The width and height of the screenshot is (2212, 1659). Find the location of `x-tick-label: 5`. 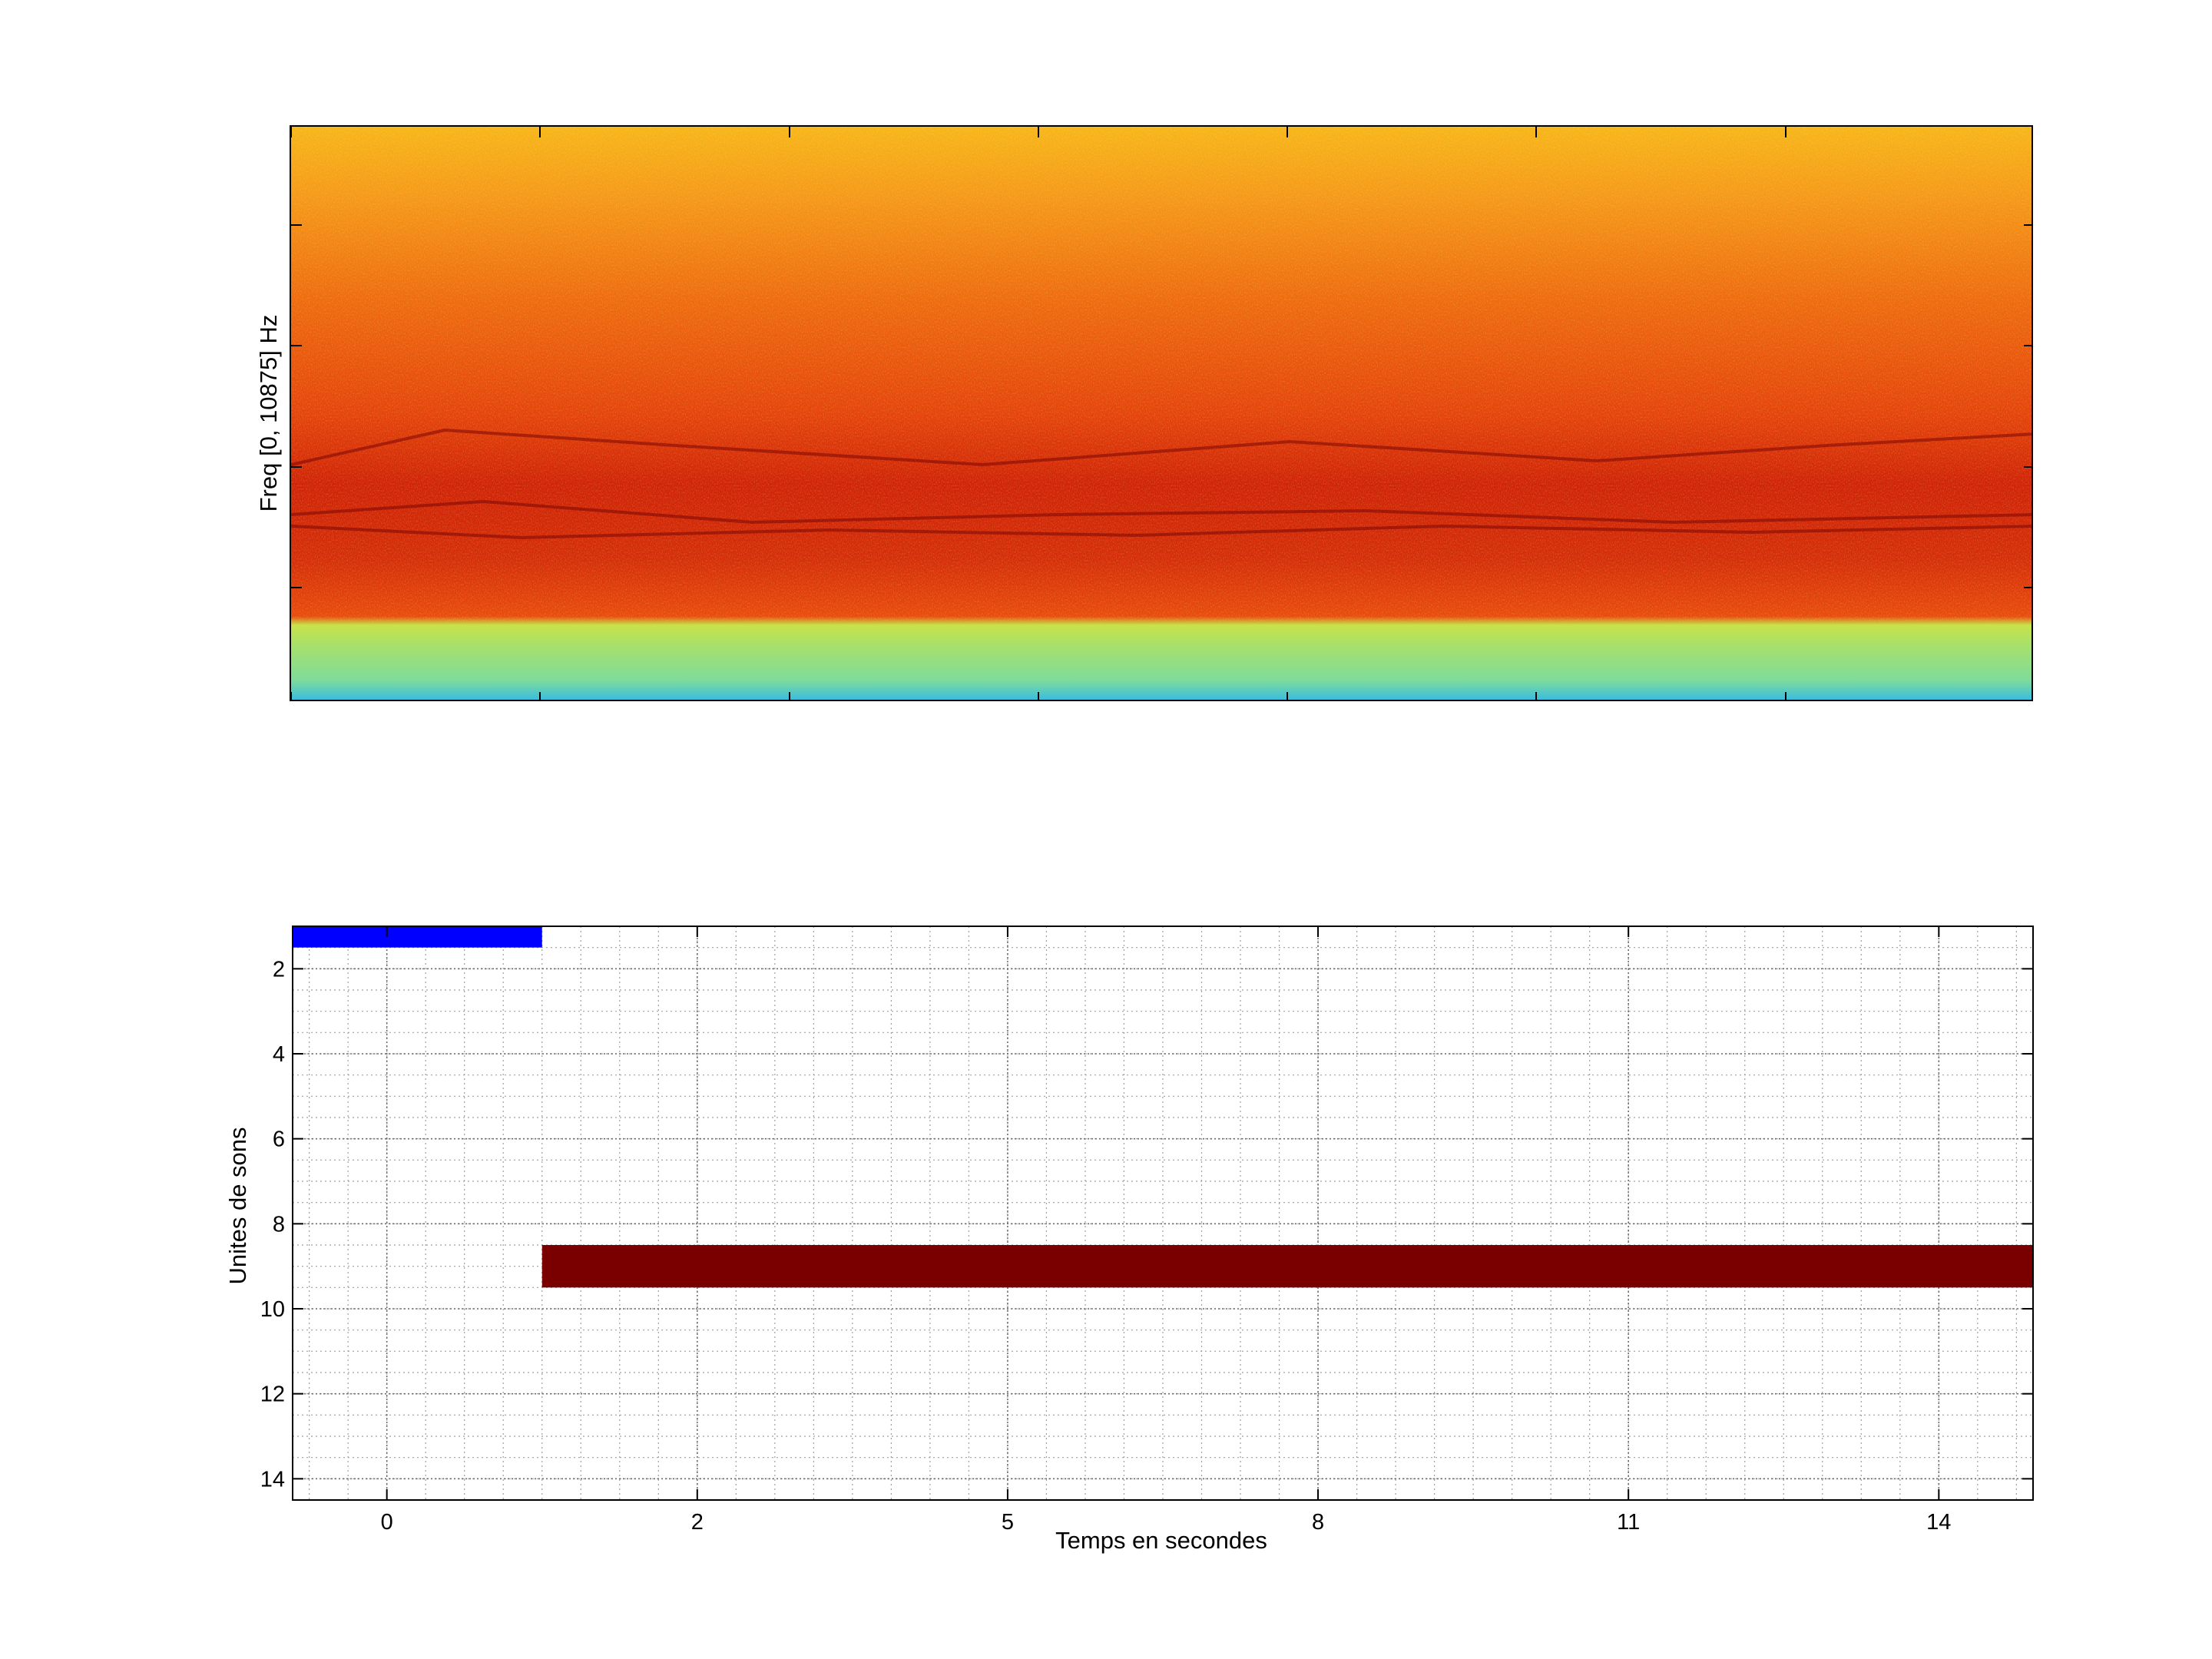

x-tick-label: 5 is located at coordinates (1008, 1522).